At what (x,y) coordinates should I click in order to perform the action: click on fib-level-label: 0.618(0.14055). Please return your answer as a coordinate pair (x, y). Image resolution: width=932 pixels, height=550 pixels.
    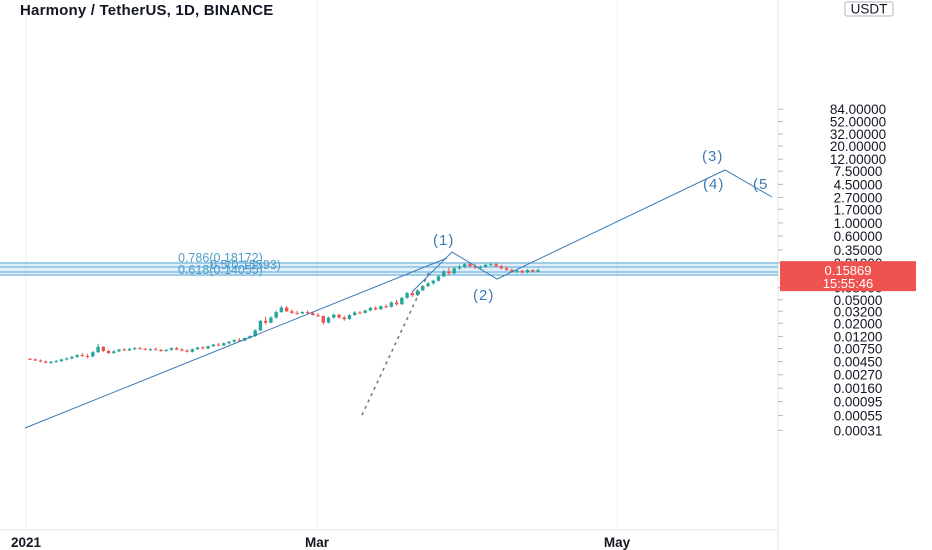
    Looking at the image, I should click on (220, 270).